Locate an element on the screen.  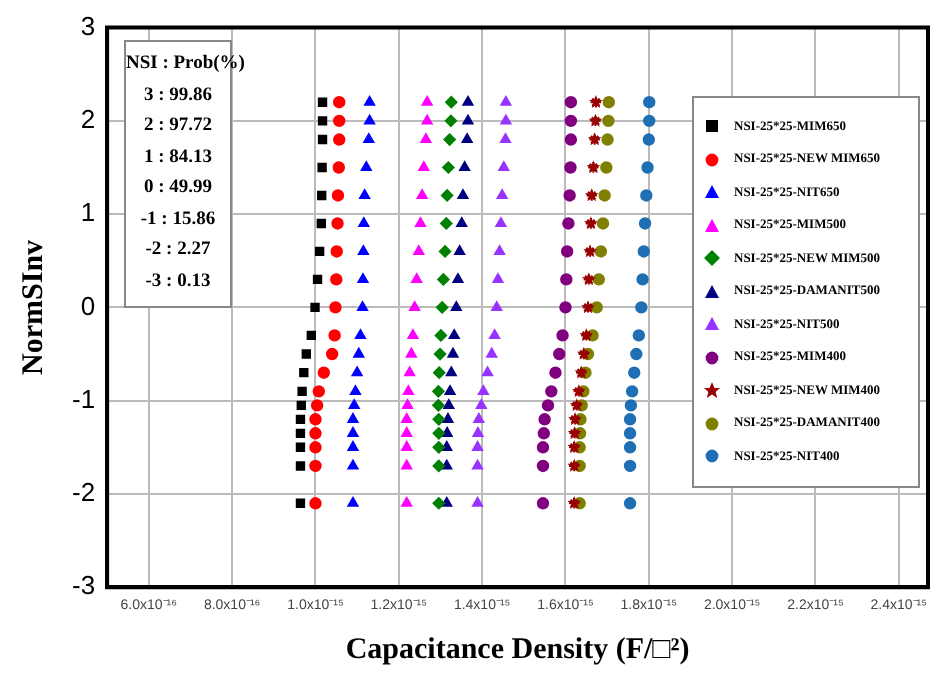
y-tick-label: 1 is located at coordinates (88, 212).